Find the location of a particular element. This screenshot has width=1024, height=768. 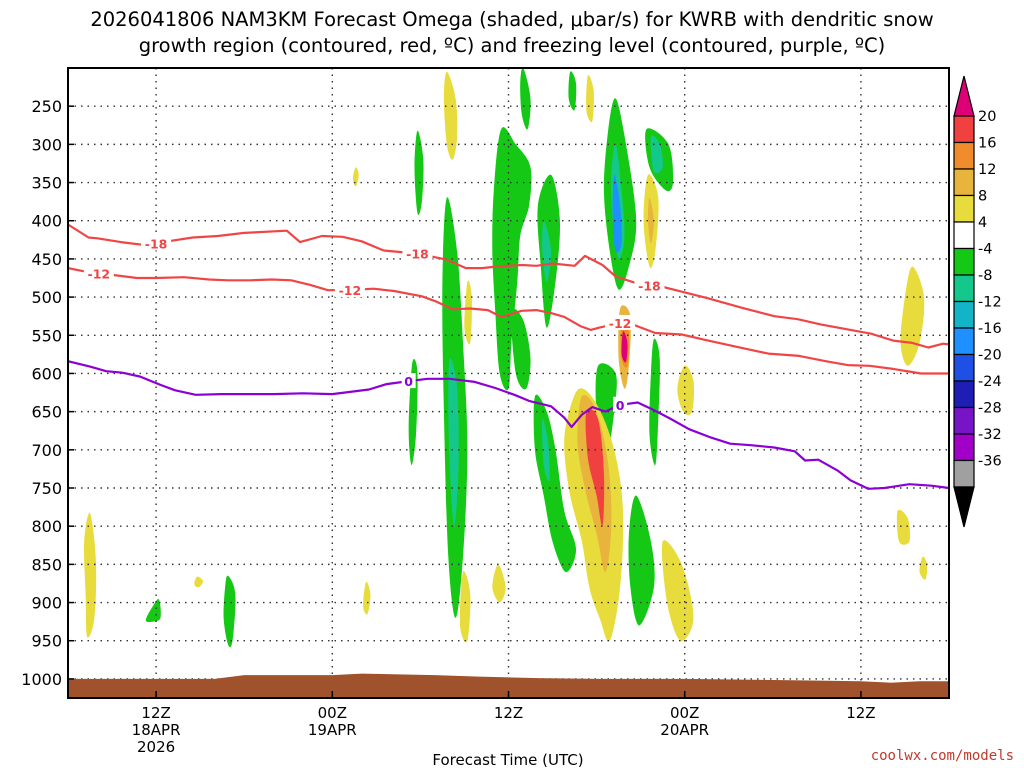

y-tick-label: 1000 is located at coordinates (41, 679).